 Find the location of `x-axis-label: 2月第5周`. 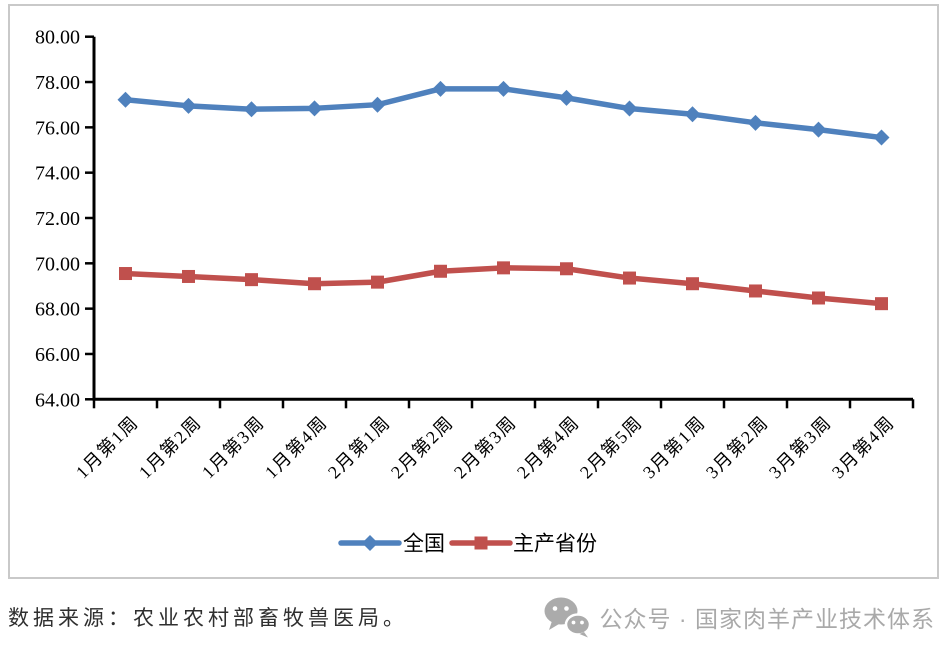

x-axis-label: 2月第5周 is located at coordinates (611, 447).